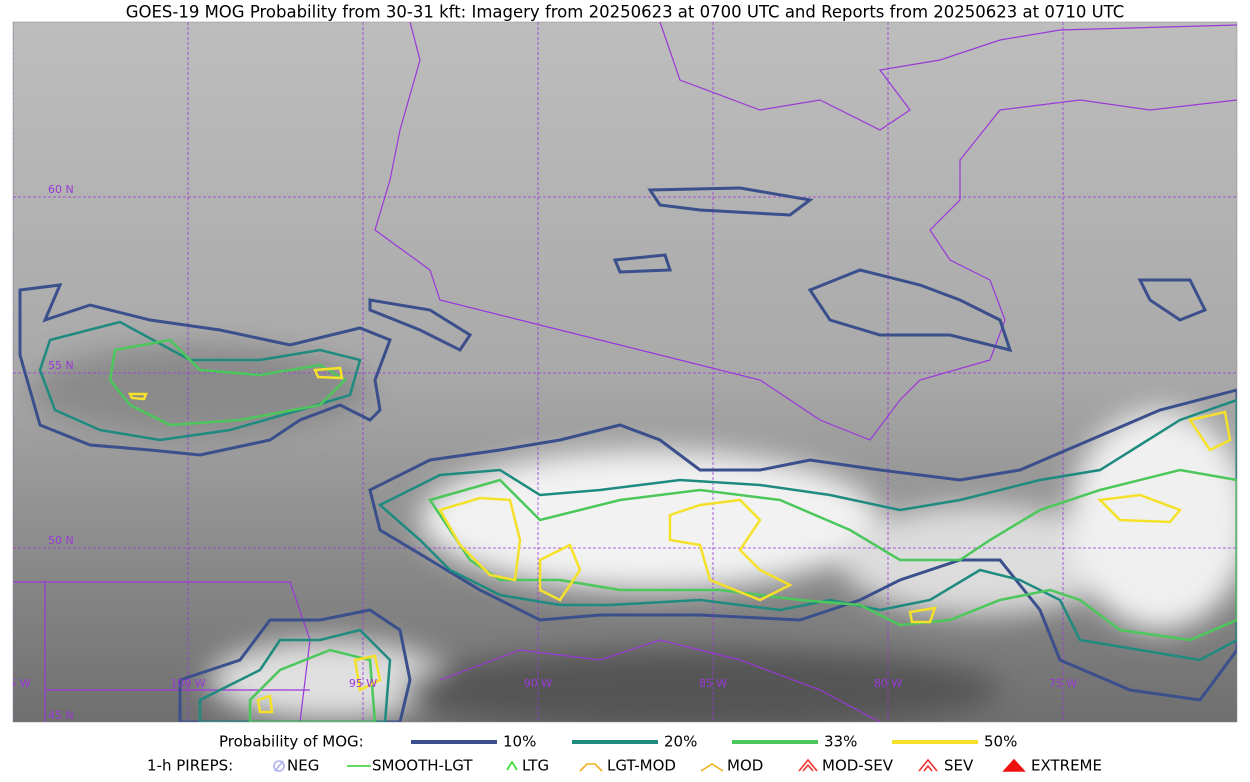 This screenshot has height=782, width=1250. Describe the element at coordinates (959, 766) in the screenshot. I see `pirep-label: SEV` at that location.